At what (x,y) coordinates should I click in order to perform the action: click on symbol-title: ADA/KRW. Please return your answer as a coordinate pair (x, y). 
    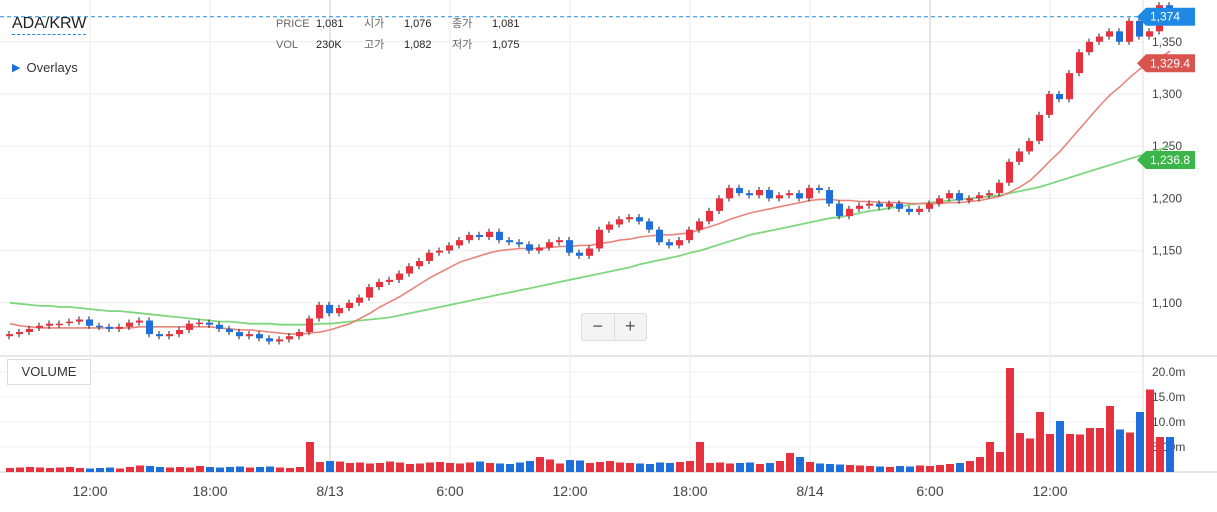
    Looking at the image, I should click on (49, 25).